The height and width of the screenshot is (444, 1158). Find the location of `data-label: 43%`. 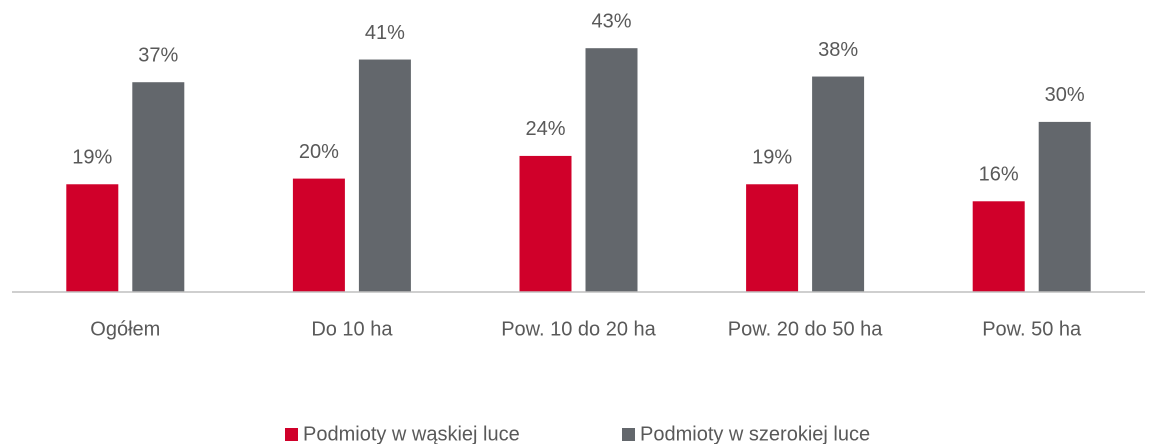

data-label: 43% is located at coordinates (611, 21).